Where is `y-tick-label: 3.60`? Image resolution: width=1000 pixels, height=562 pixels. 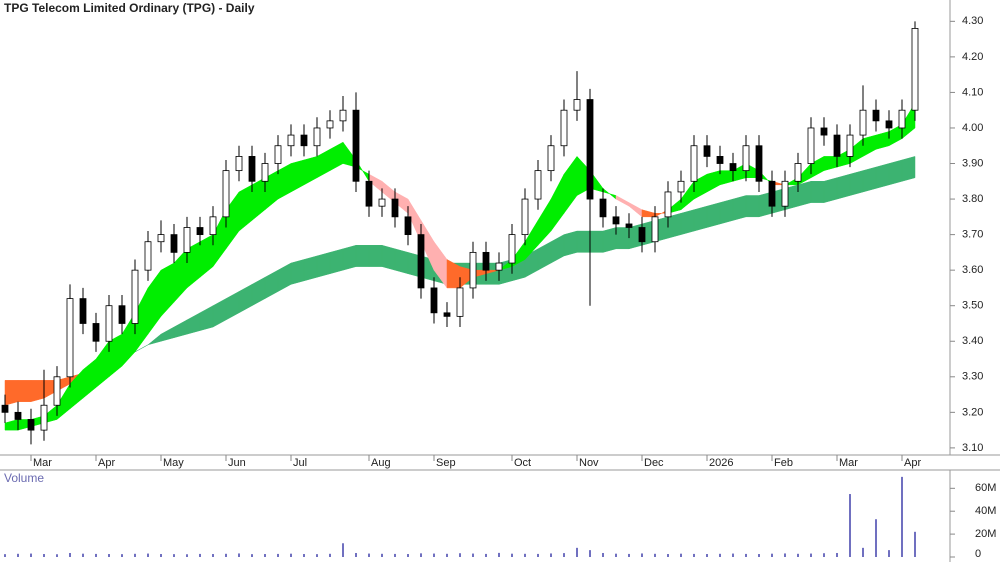
y-tick-label: 3.60 is located at coordinates (972, 270).